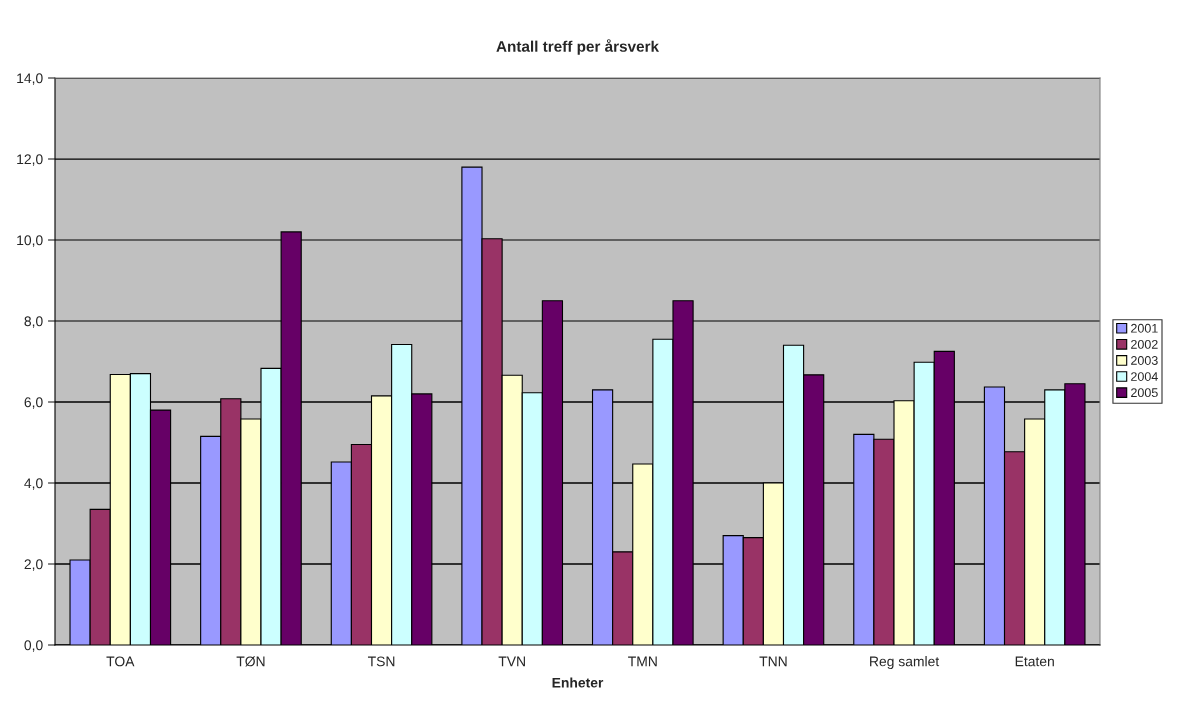 This screenshot has height=703, width=1181. I want to click on chart-title: Antall treff per årsverk, so click(578, 47).